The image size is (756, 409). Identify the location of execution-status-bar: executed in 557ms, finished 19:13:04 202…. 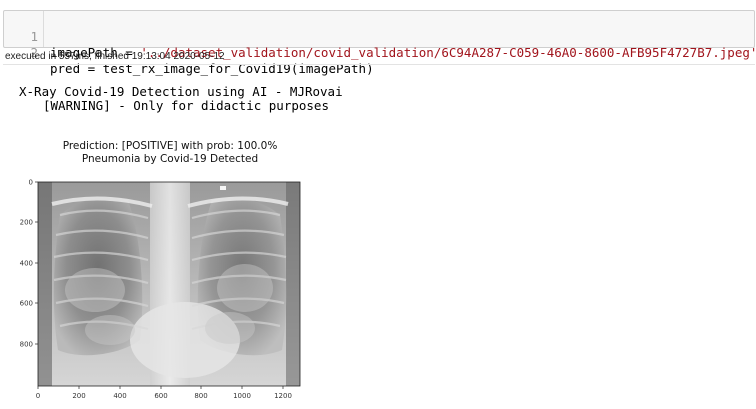
(379, 57).